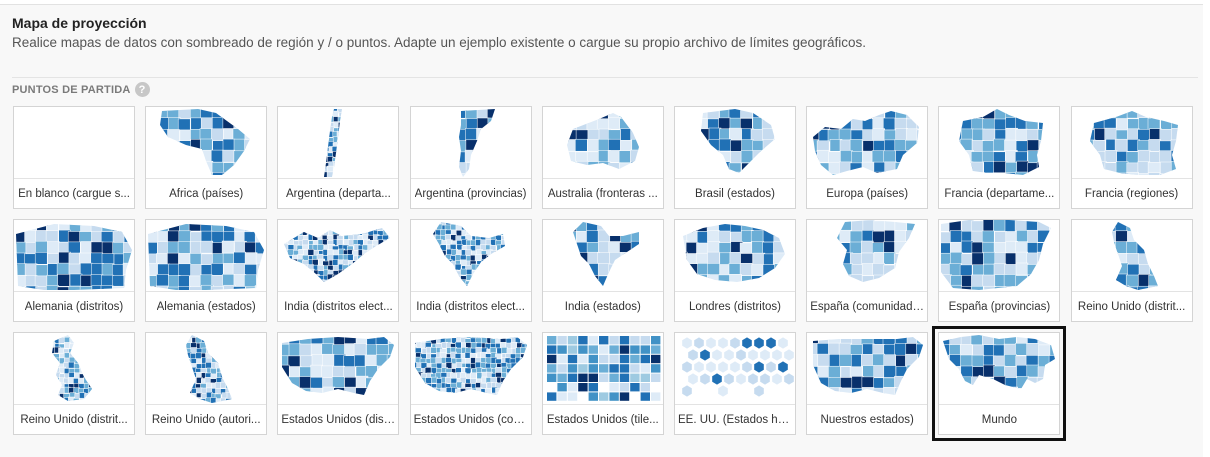  Describe the element at coordinates (735, 270) in the screenshot. I see `template-card: Londres (distritos)` at that location.